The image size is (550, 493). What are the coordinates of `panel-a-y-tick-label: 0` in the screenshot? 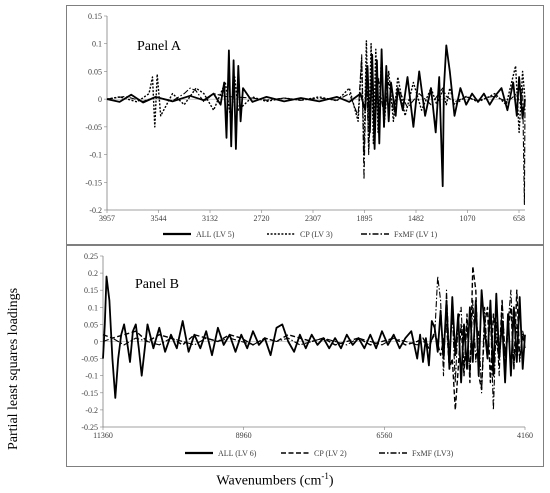 It's located at (100, 99).